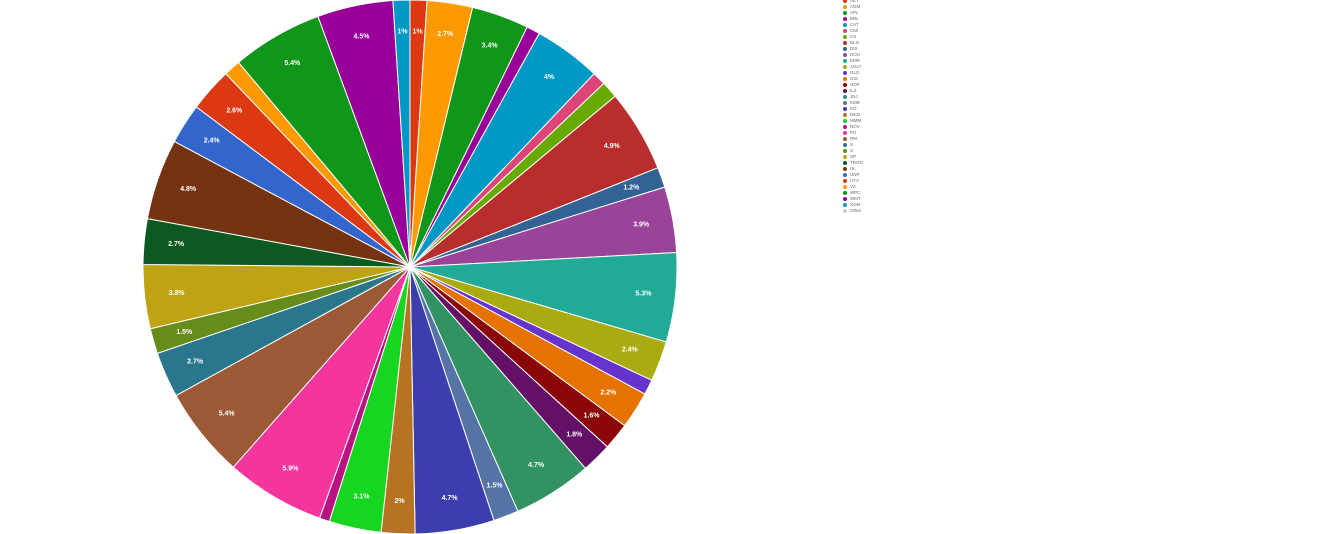 Image resolution: width=1326 pixels, height=534 pixels. I want to click on slice-value-label: 5.4%, so click(292, 63).